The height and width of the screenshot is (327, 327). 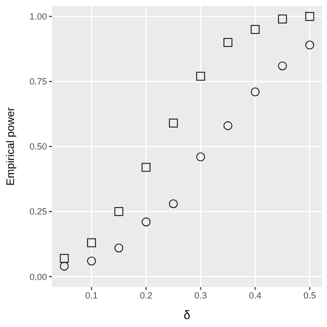 What do you see at coordinates (10, 146) in the screenshot?
I see `y-axis-title: Empirical power` at bounding box center [10, 146].